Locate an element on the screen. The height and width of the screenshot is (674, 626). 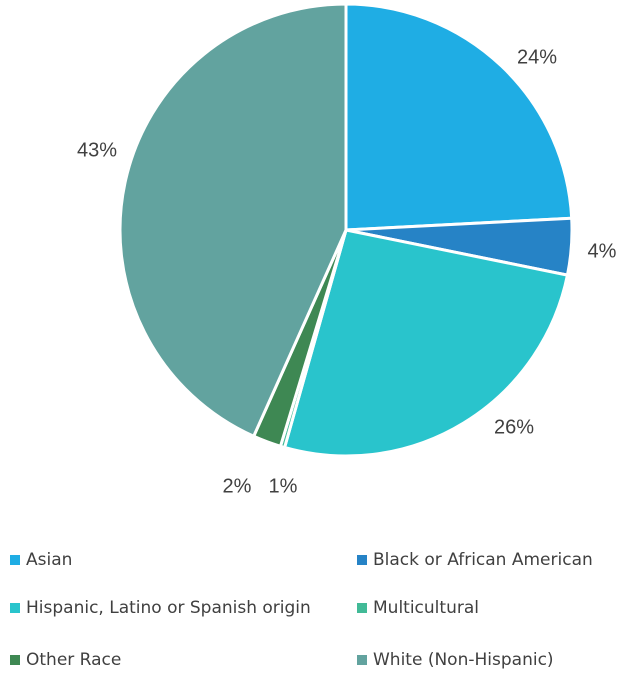
legend-item-other-race: Other Race is located at coordinates (65, 660).